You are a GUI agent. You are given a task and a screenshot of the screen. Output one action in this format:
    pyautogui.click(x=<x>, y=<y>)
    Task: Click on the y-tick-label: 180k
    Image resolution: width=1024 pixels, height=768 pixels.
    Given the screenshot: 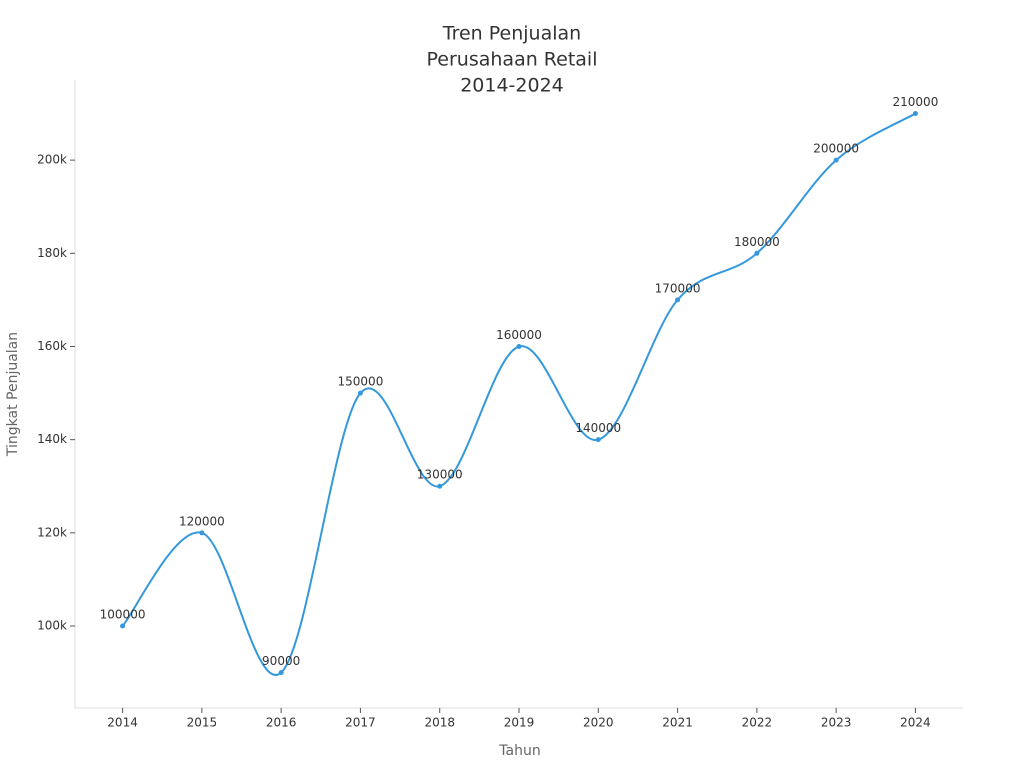 What is the action you would take?
    pyautogui.click(x=52, y=253)
    